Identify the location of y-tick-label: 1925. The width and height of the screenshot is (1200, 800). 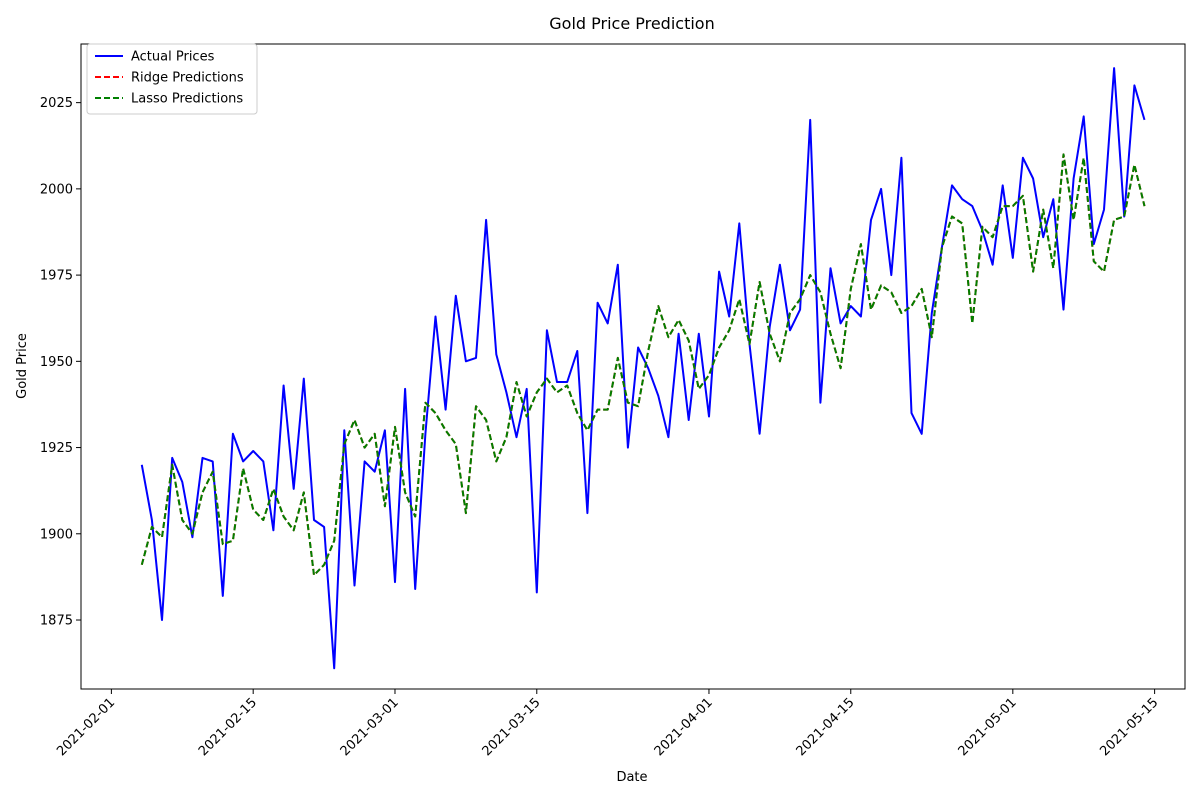
(56, 448).